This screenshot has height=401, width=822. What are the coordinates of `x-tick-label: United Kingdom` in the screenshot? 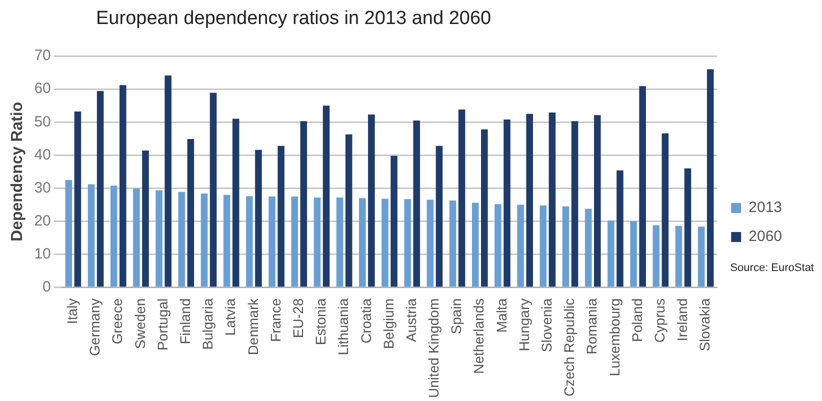 It's located at (434, 348).